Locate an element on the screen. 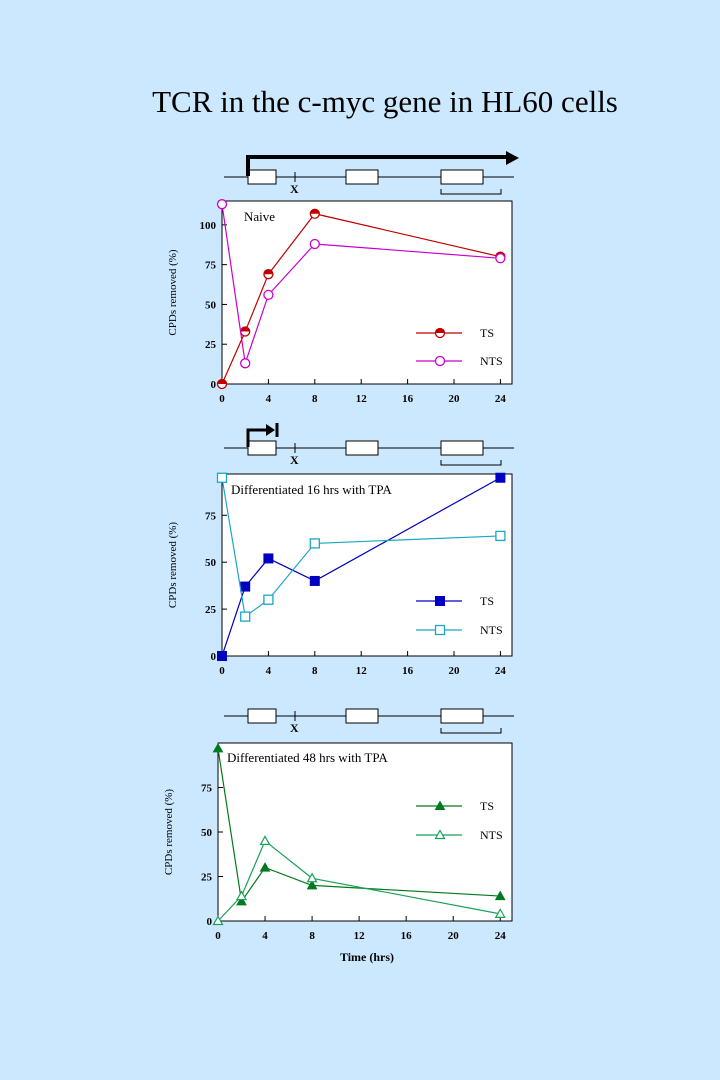 This screenshot has width=720, height=1080. panel-title: Naive is located at coordinates (259, 216).